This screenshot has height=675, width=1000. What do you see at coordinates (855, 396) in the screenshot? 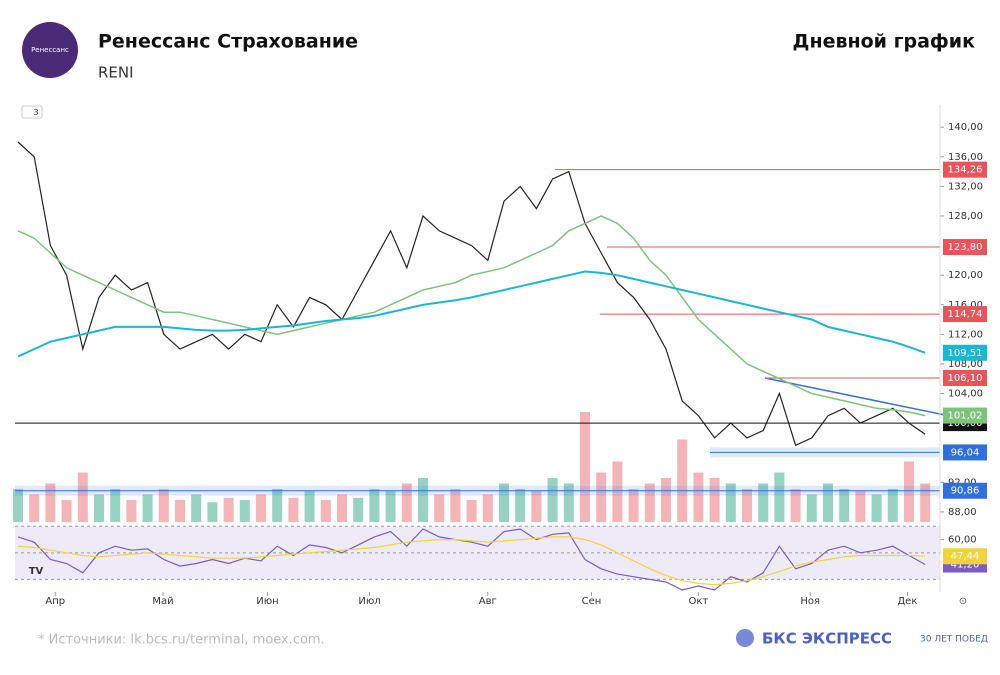
I see `trend-line` at bounding box center [855, 396].